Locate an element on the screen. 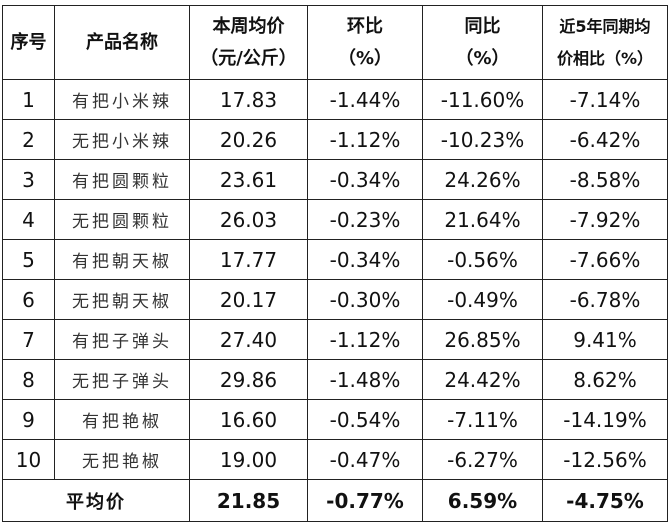 The width and height of the screenshot is (671, 526). cell-text: -0.47% is located at coordinates (365, 459).